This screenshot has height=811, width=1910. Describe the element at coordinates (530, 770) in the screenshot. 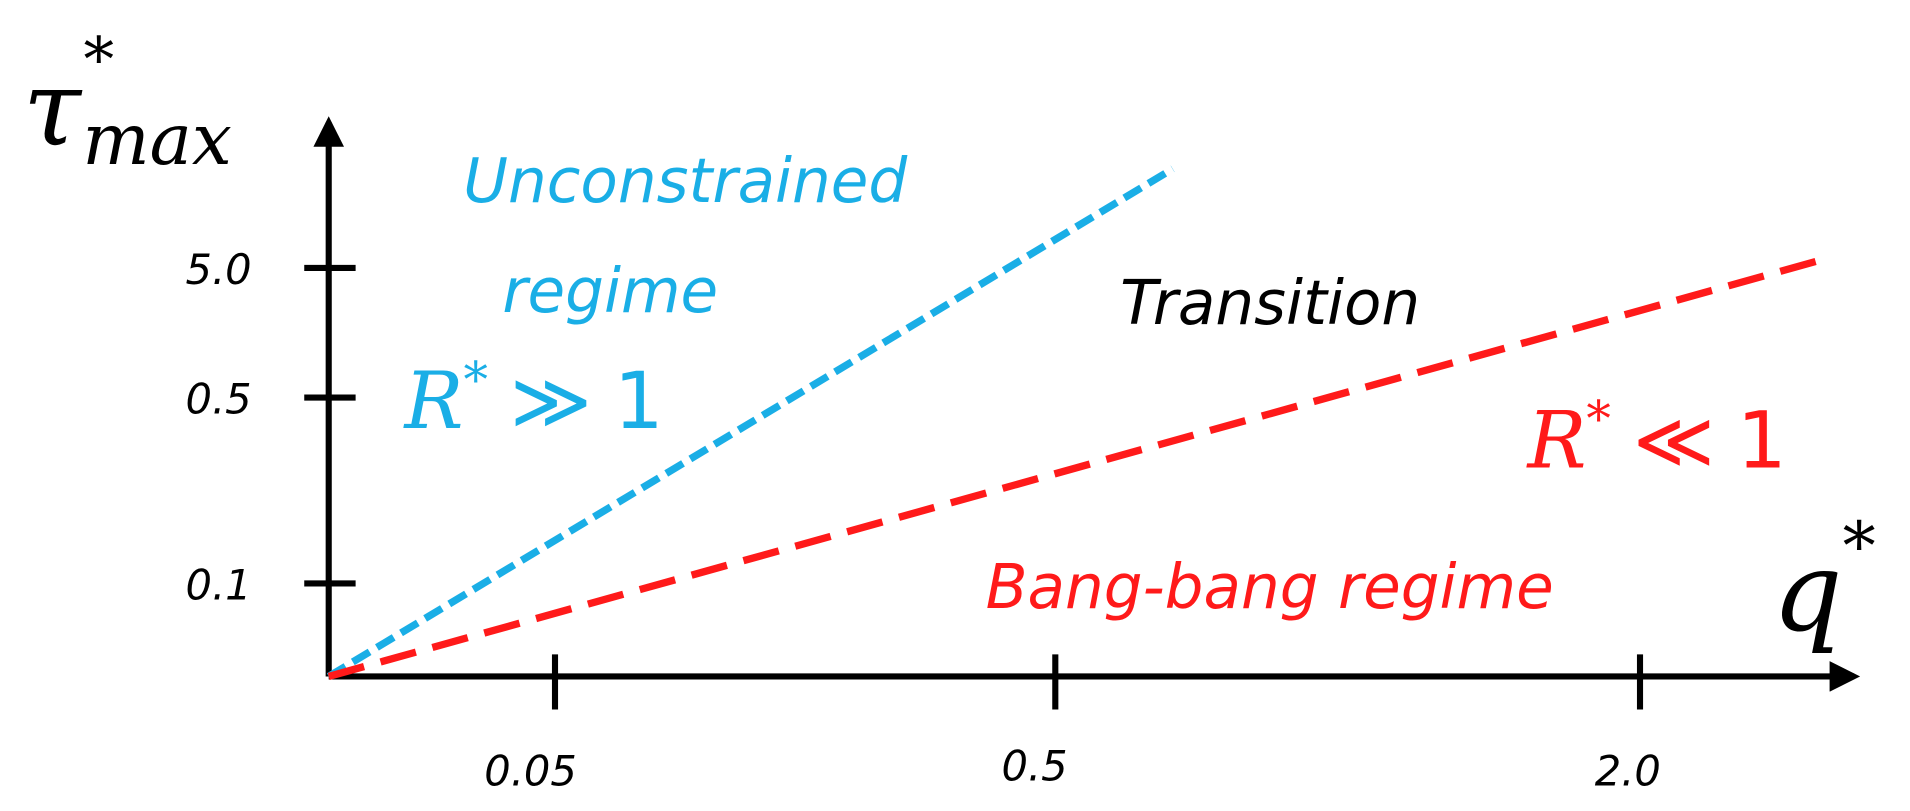

I see `x-tick-label: 0.05` at that location.